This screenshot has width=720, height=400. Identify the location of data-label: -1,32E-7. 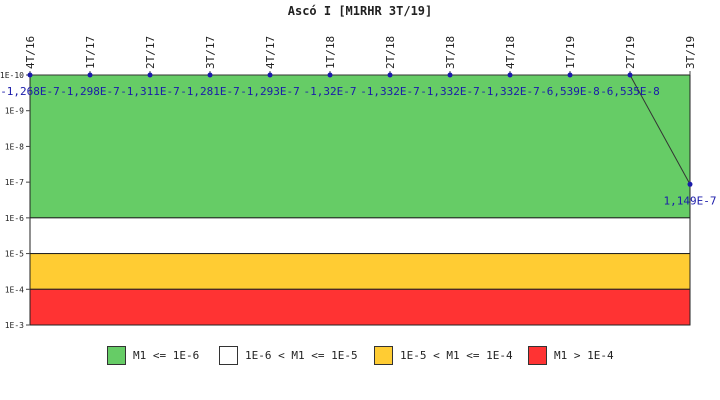
(330, 91).